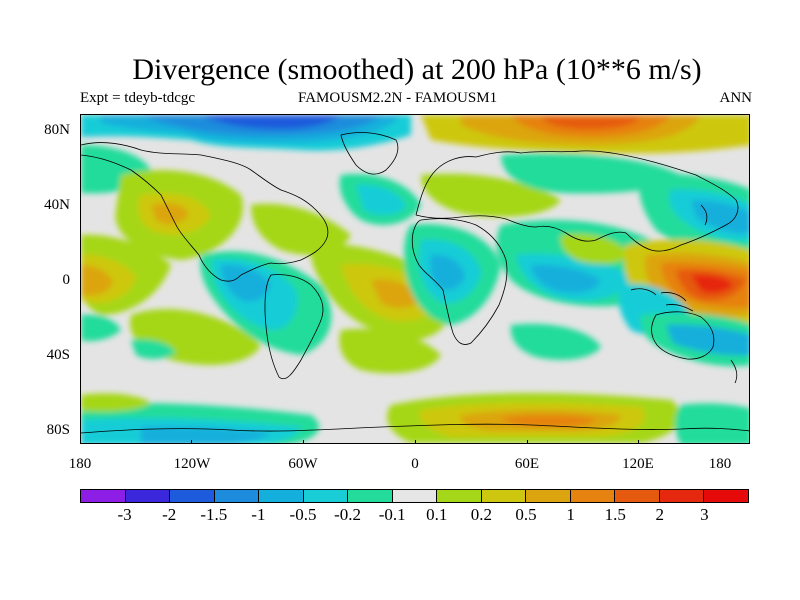 The width and height of the screenshot is (800, 600). What do you see at coordinates (303, 514) in the screenshot?
I see `colorbar-label: -0.5` at bounding box center [303, 514].